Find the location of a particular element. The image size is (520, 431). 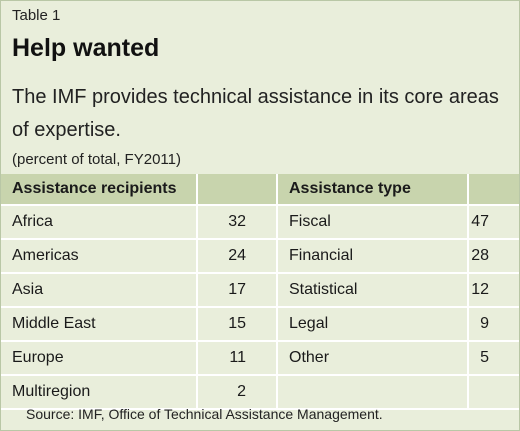

recipient-value: 2 is located at coordinates (237, 392).